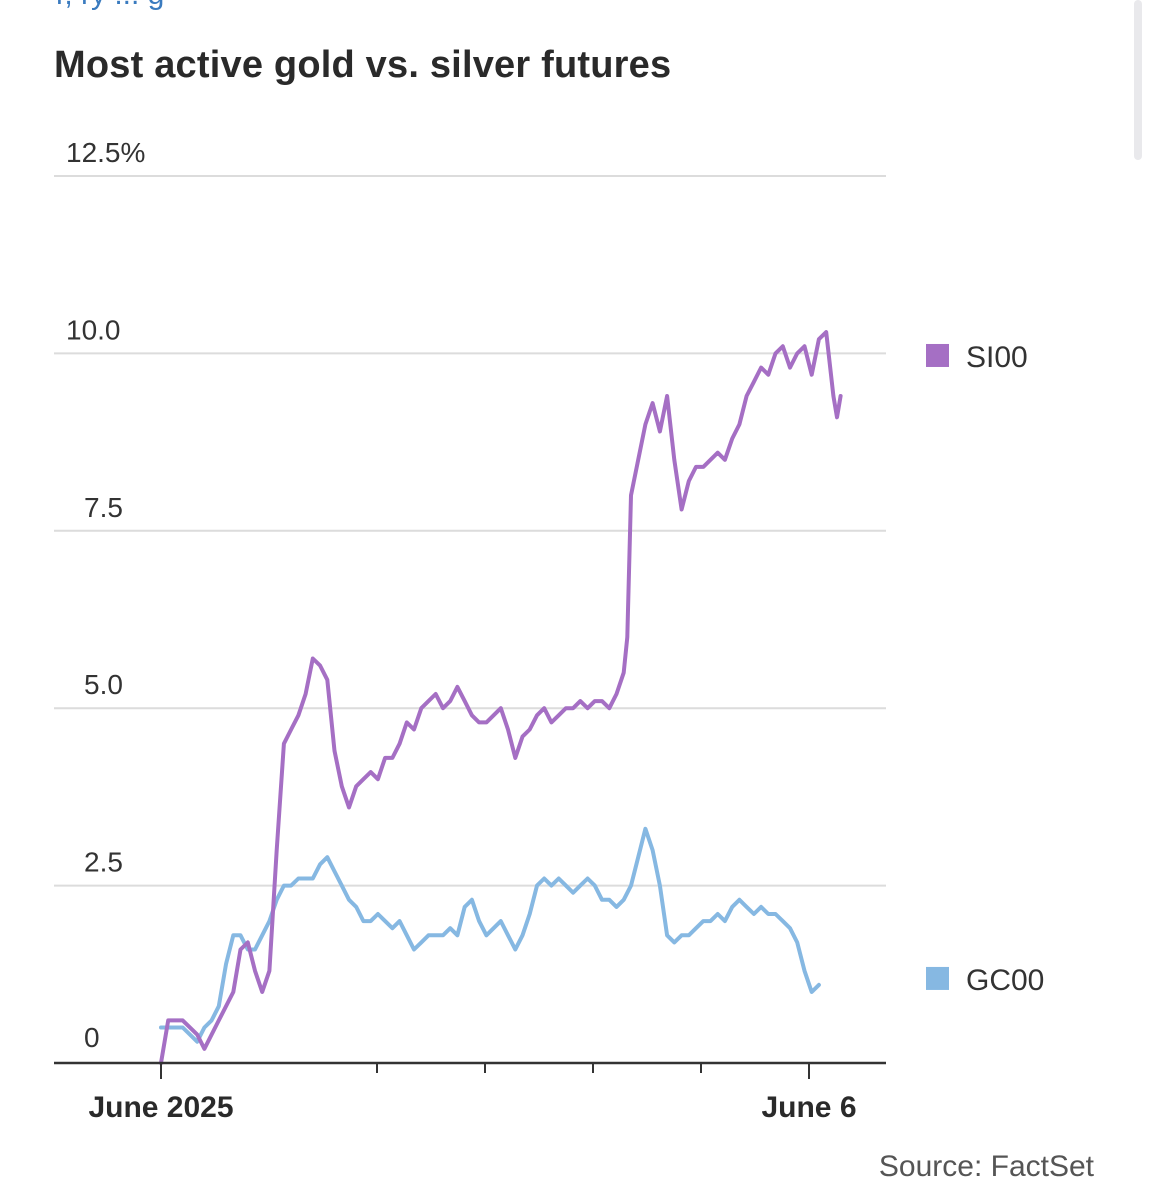 Image resolution: width=1150 pixels, height=1200 pixels. What do you see at coordinates (103, 684) in the screenshot?
I see `y-tick-label: 5.0` at bounding box center [103, 684].